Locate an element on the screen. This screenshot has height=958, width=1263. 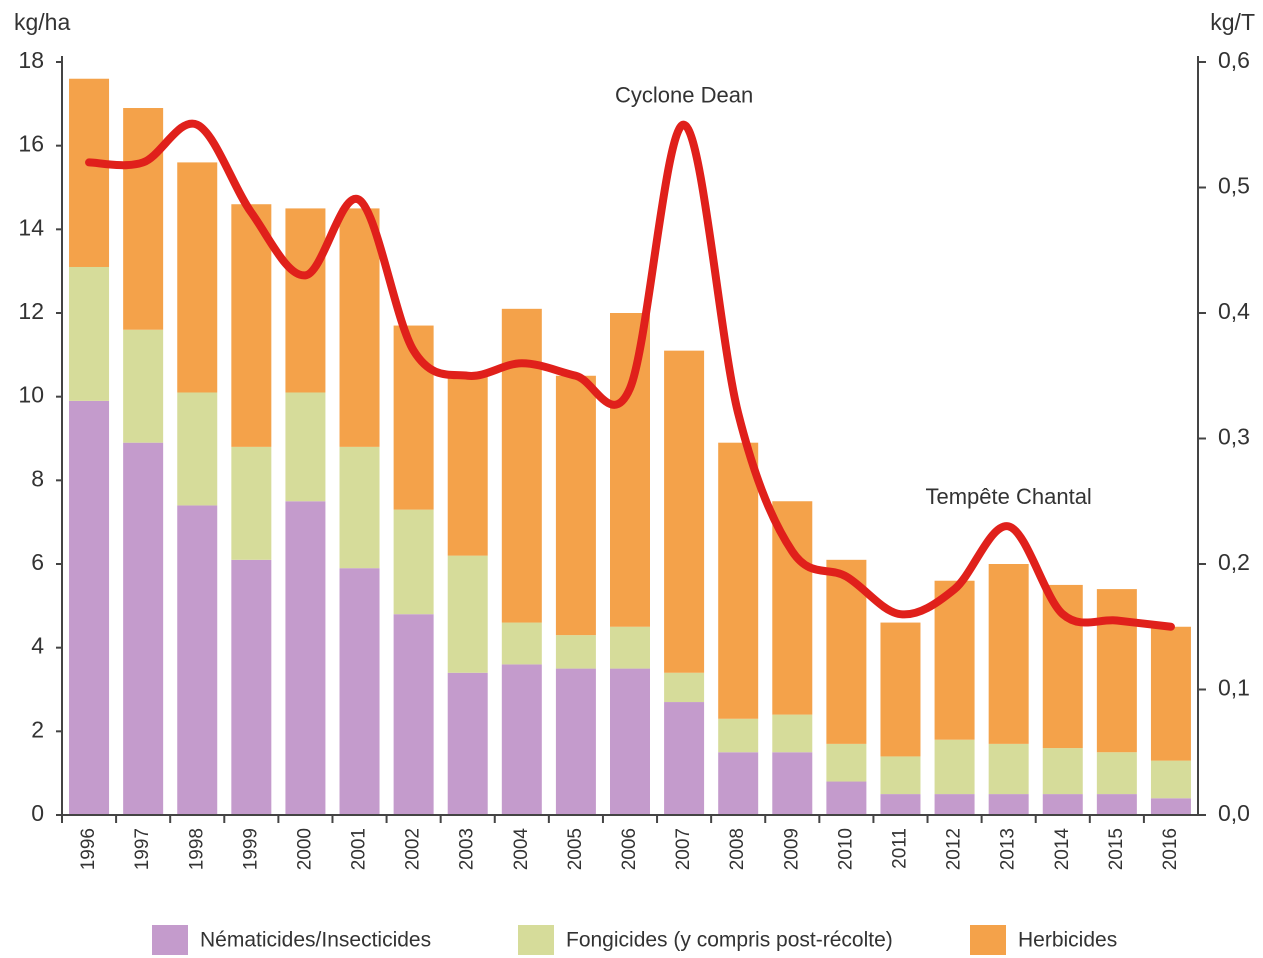
x-tick-label: 2005 is located at coordinates (575, 849).